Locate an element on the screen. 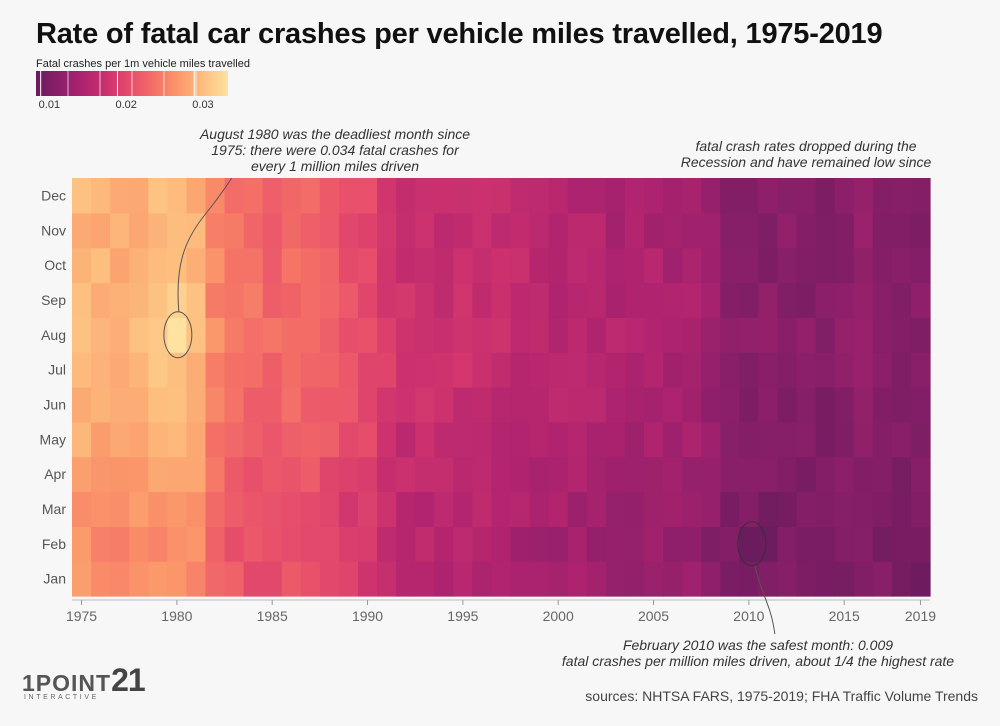 The image size is (1000, 726). y-tick-label: May is located at coordinates (53, 439).